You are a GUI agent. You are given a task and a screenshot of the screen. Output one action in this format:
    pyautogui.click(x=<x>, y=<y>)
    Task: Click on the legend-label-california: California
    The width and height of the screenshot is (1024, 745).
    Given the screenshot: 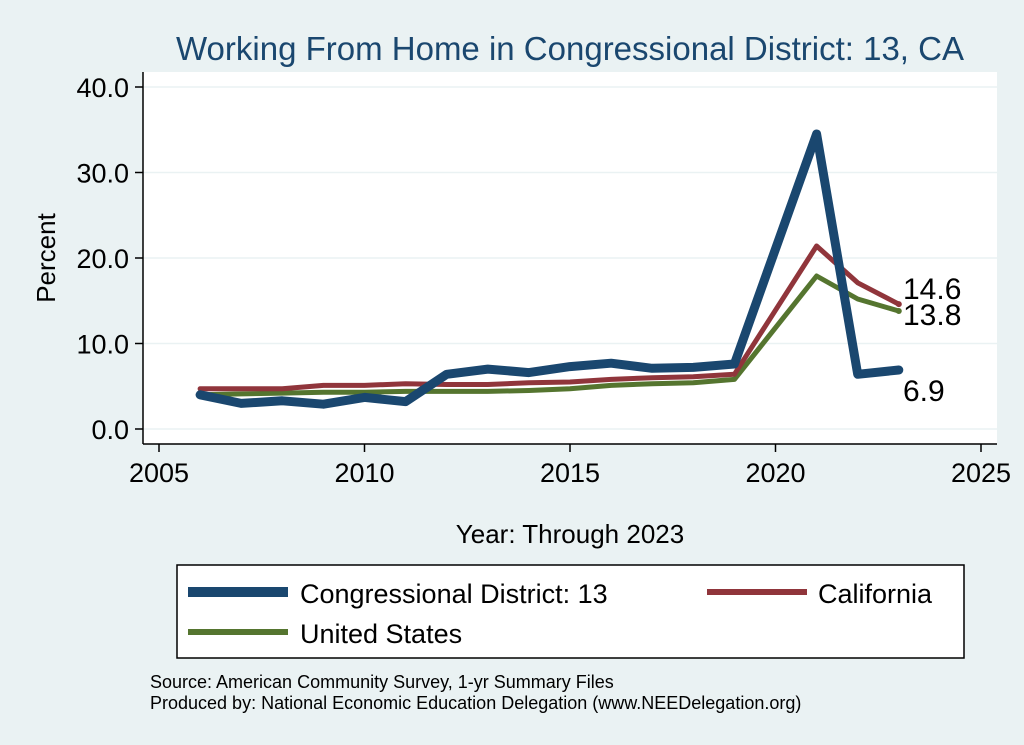 What is the action you would take?
    pyautogui.click(x=875, y=594)
    